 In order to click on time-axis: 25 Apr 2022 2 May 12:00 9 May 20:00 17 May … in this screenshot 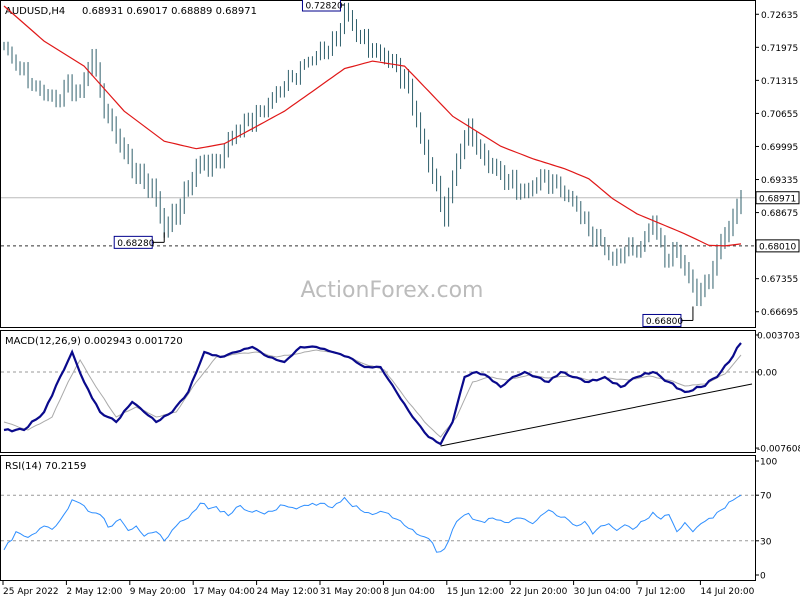, I will do `click(378, 589)`.